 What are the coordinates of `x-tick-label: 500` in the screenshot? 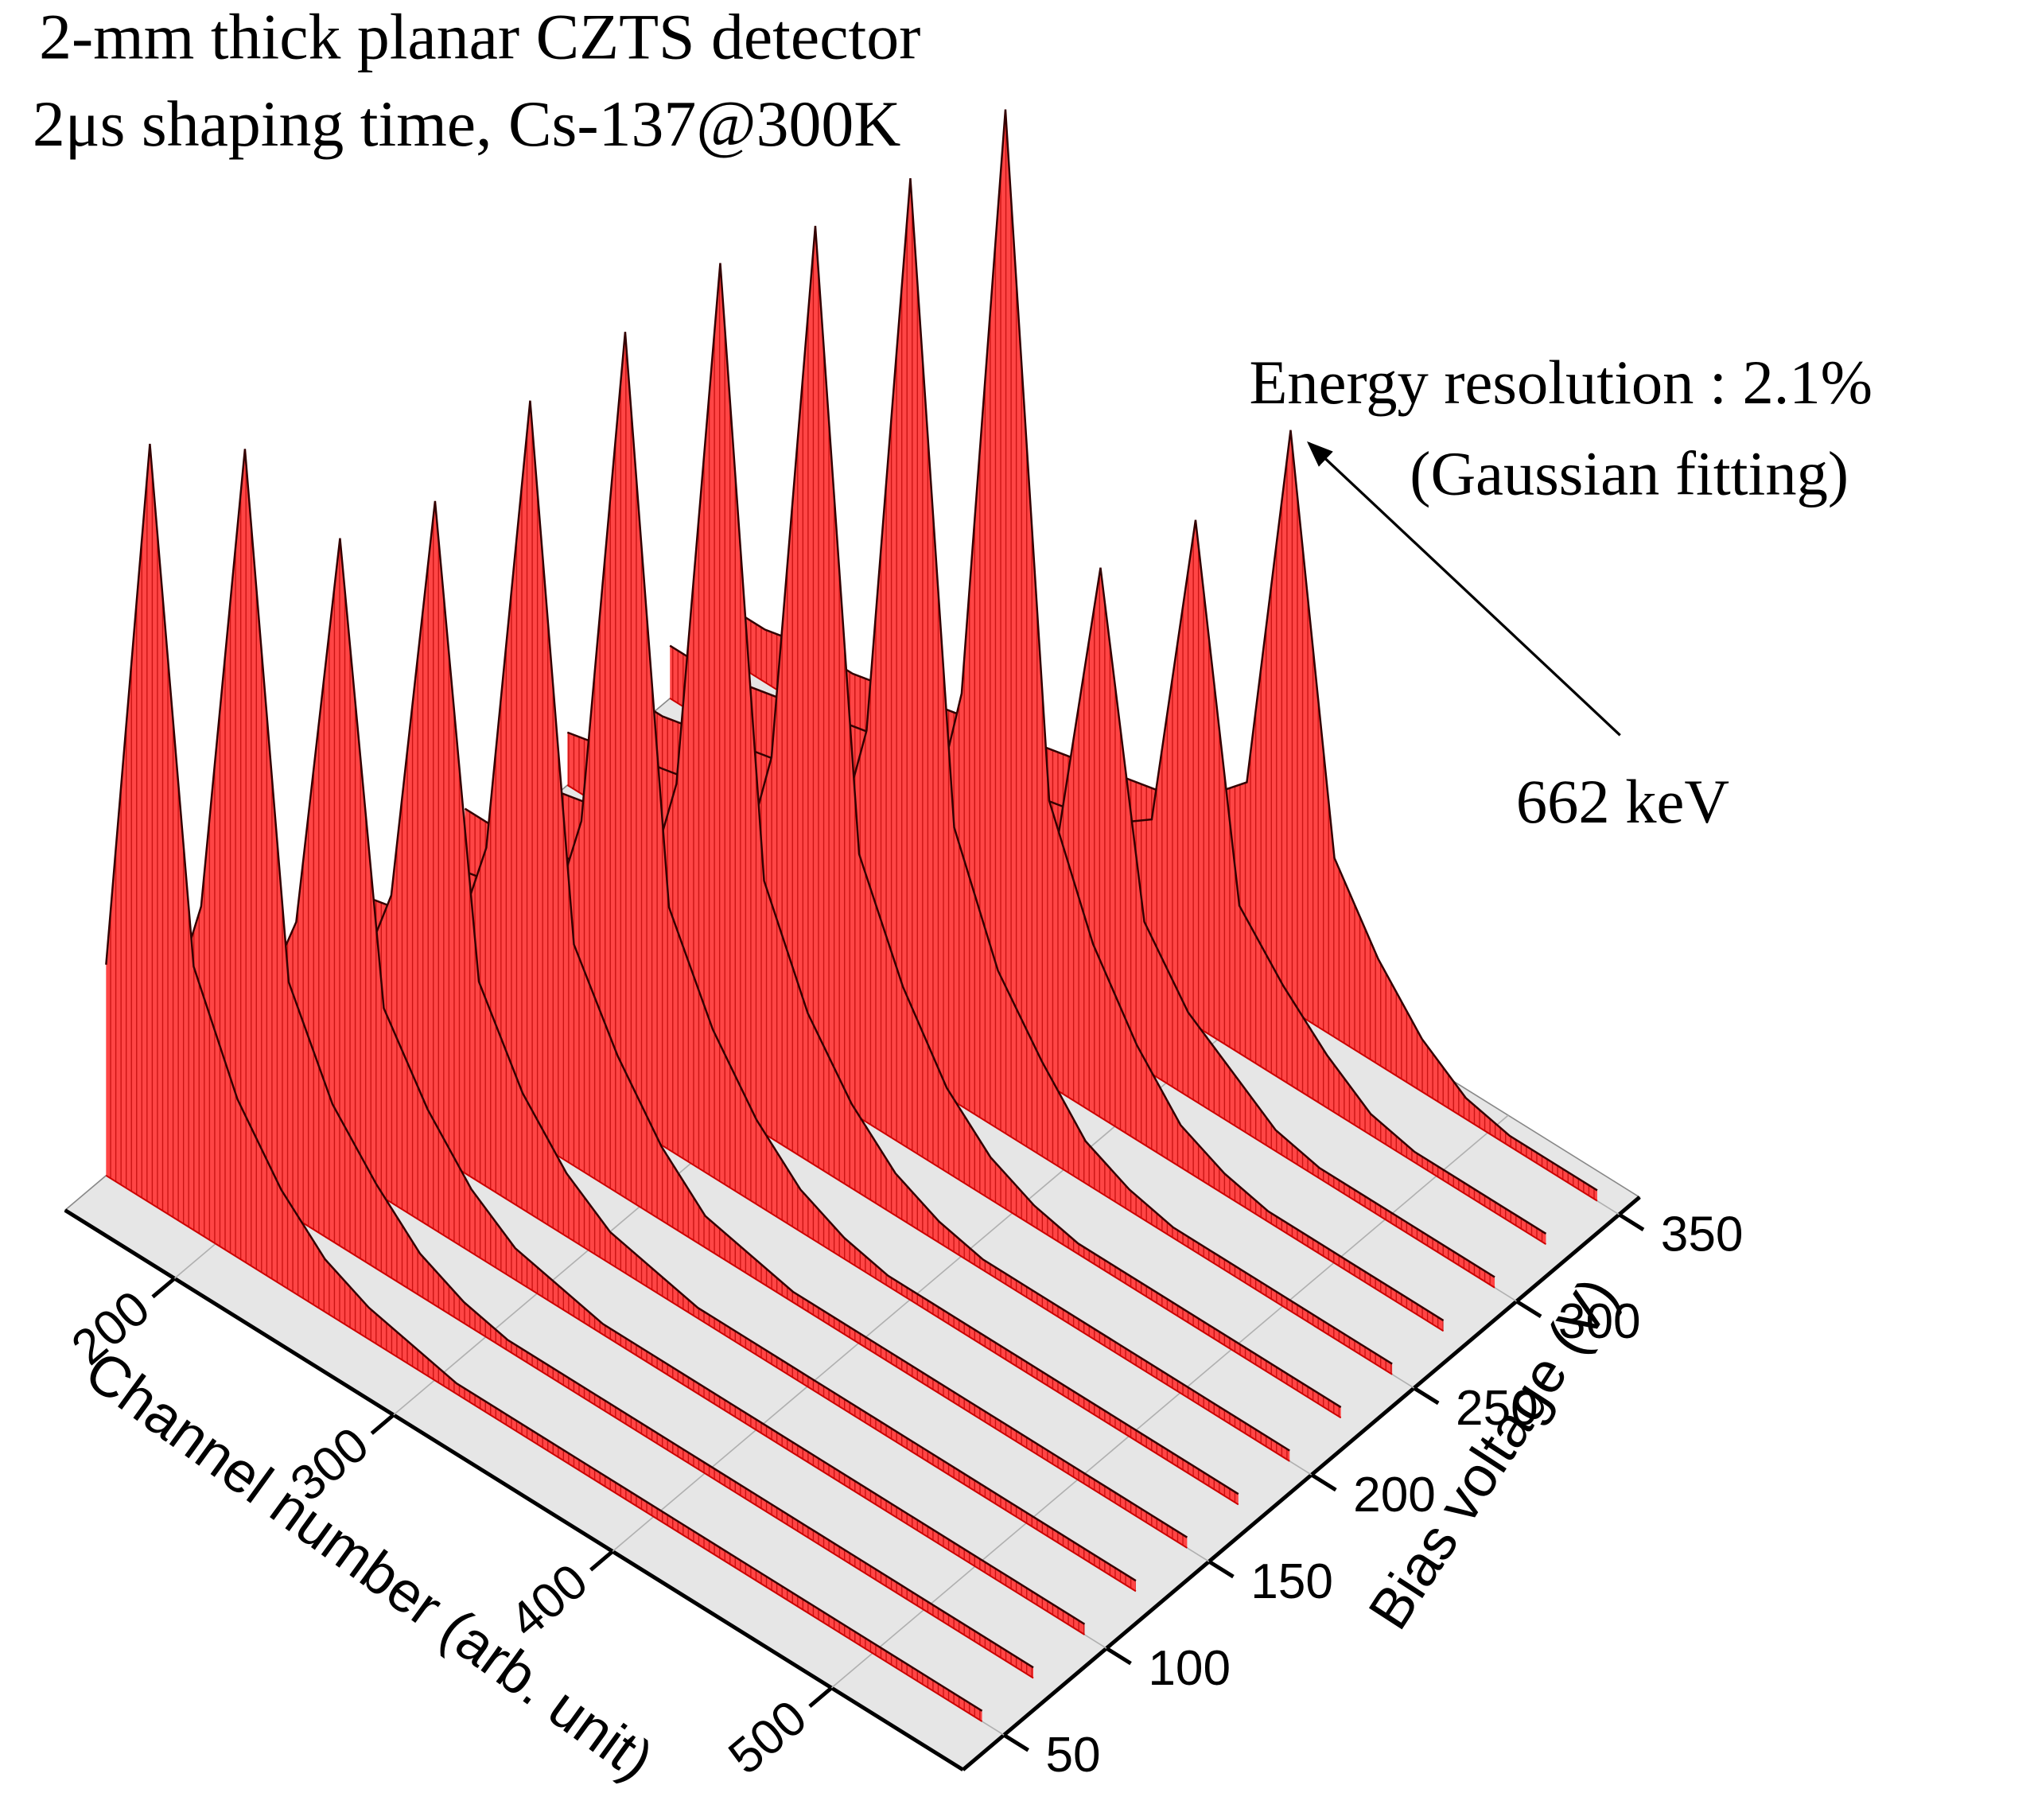 It's located at (767, 1738).